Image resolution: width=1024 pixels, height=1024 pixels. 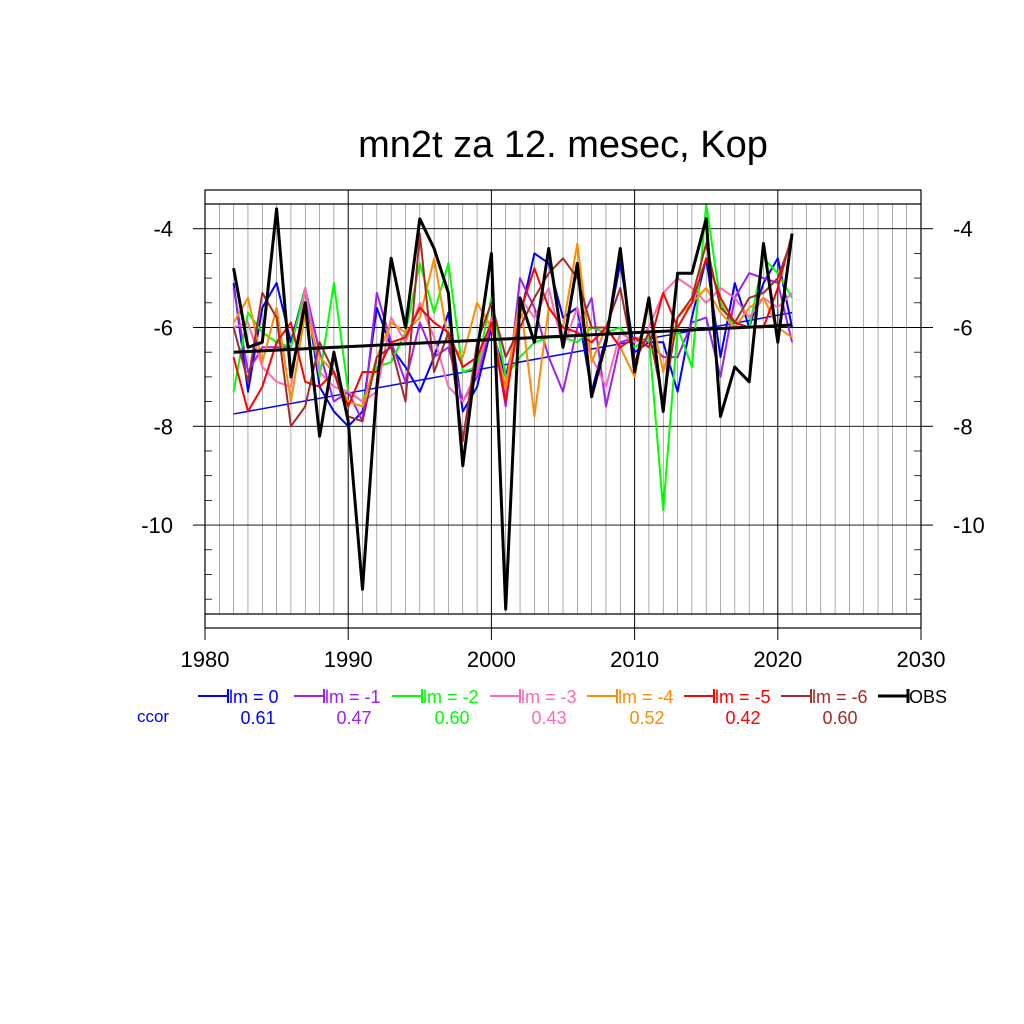 What do you see at coordinates (205, 659) in the screenshot?
I see `x-tick-label: 1980` at bounding box center [205, 659].